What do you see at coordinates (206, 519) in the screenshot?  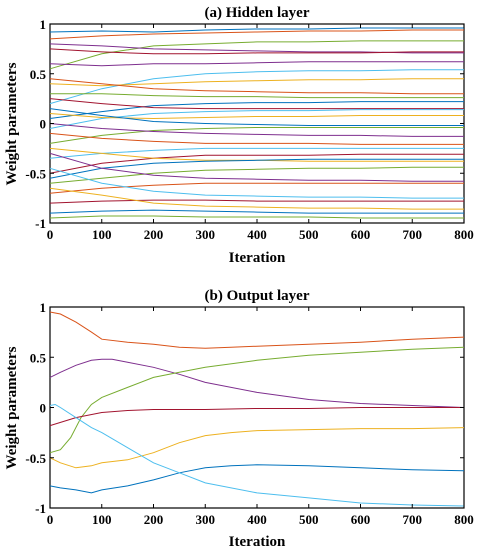 I see `x-tick-label-b-300: 300` at bounding box center [206, 519].